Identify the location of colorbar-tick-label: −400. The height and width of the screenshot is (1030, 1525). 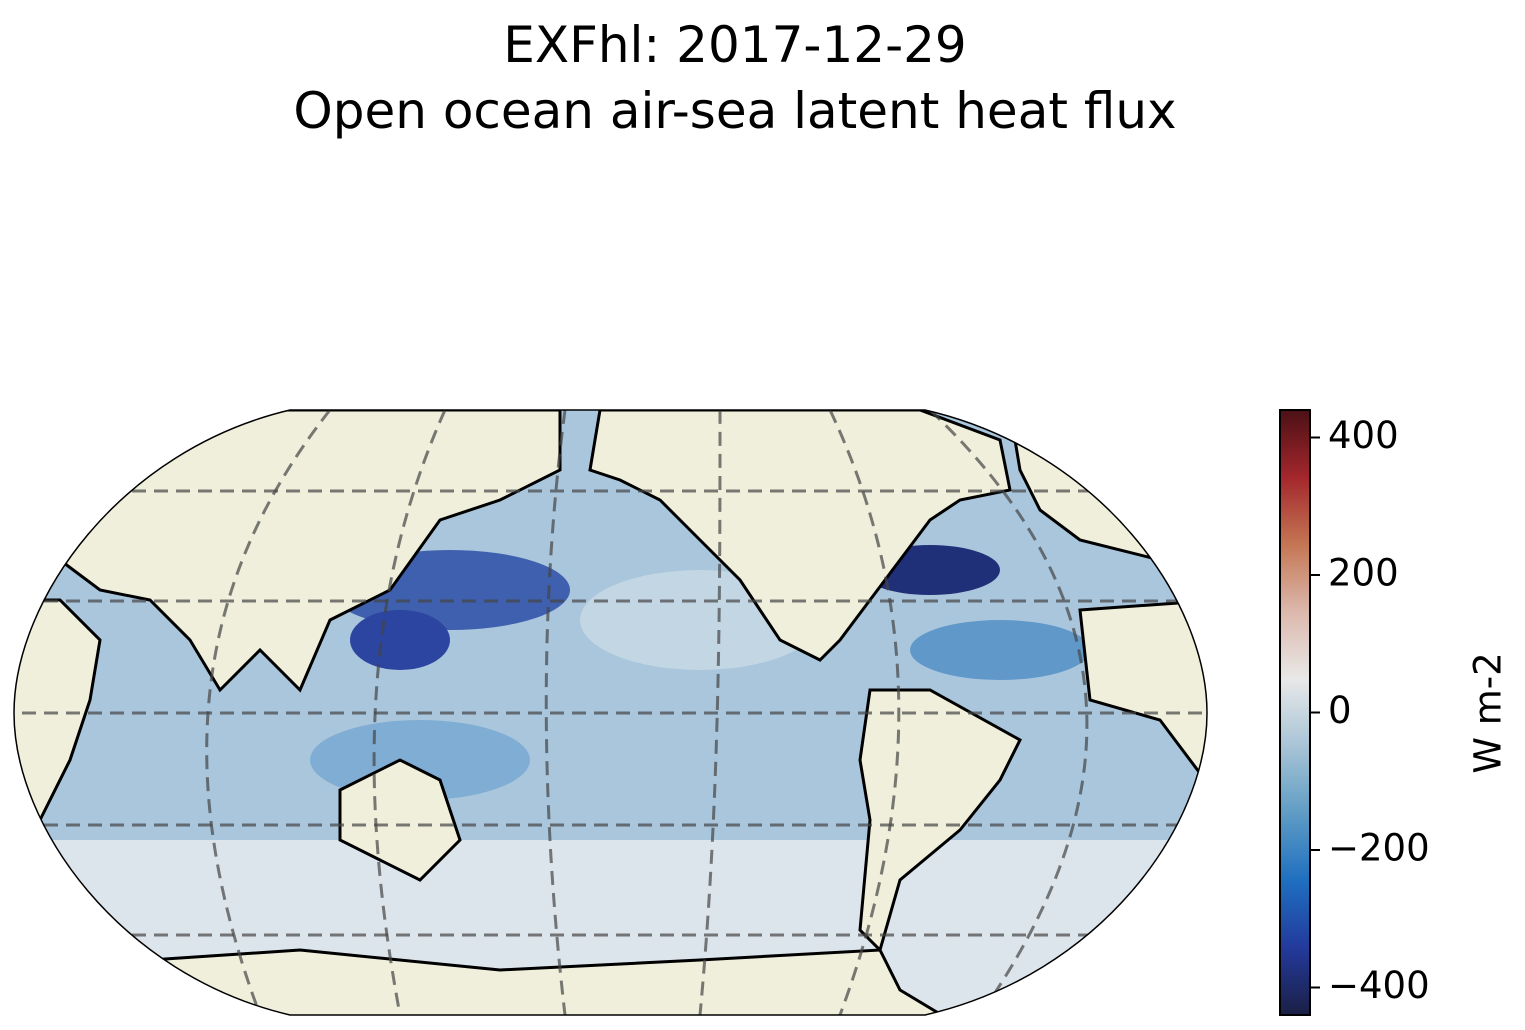
(1379, 985).